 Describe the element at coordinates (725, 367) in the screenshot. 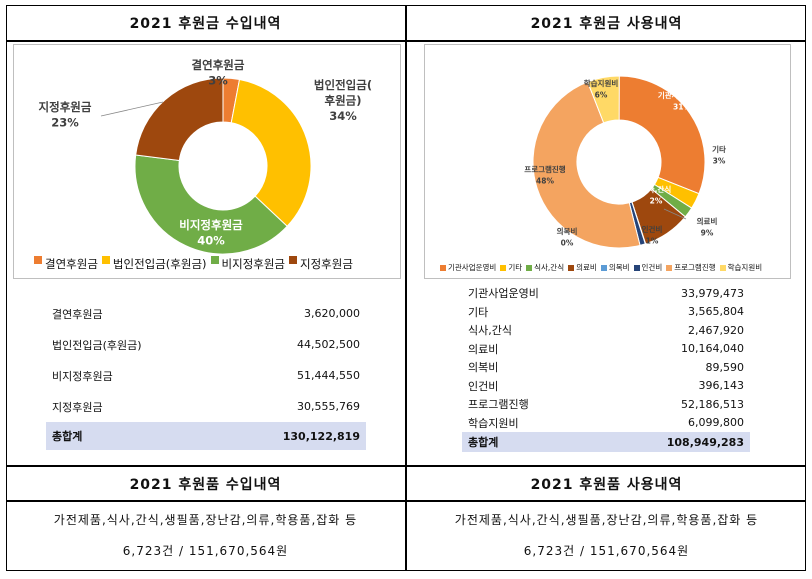

I see `row-value: 89,590` at that location.